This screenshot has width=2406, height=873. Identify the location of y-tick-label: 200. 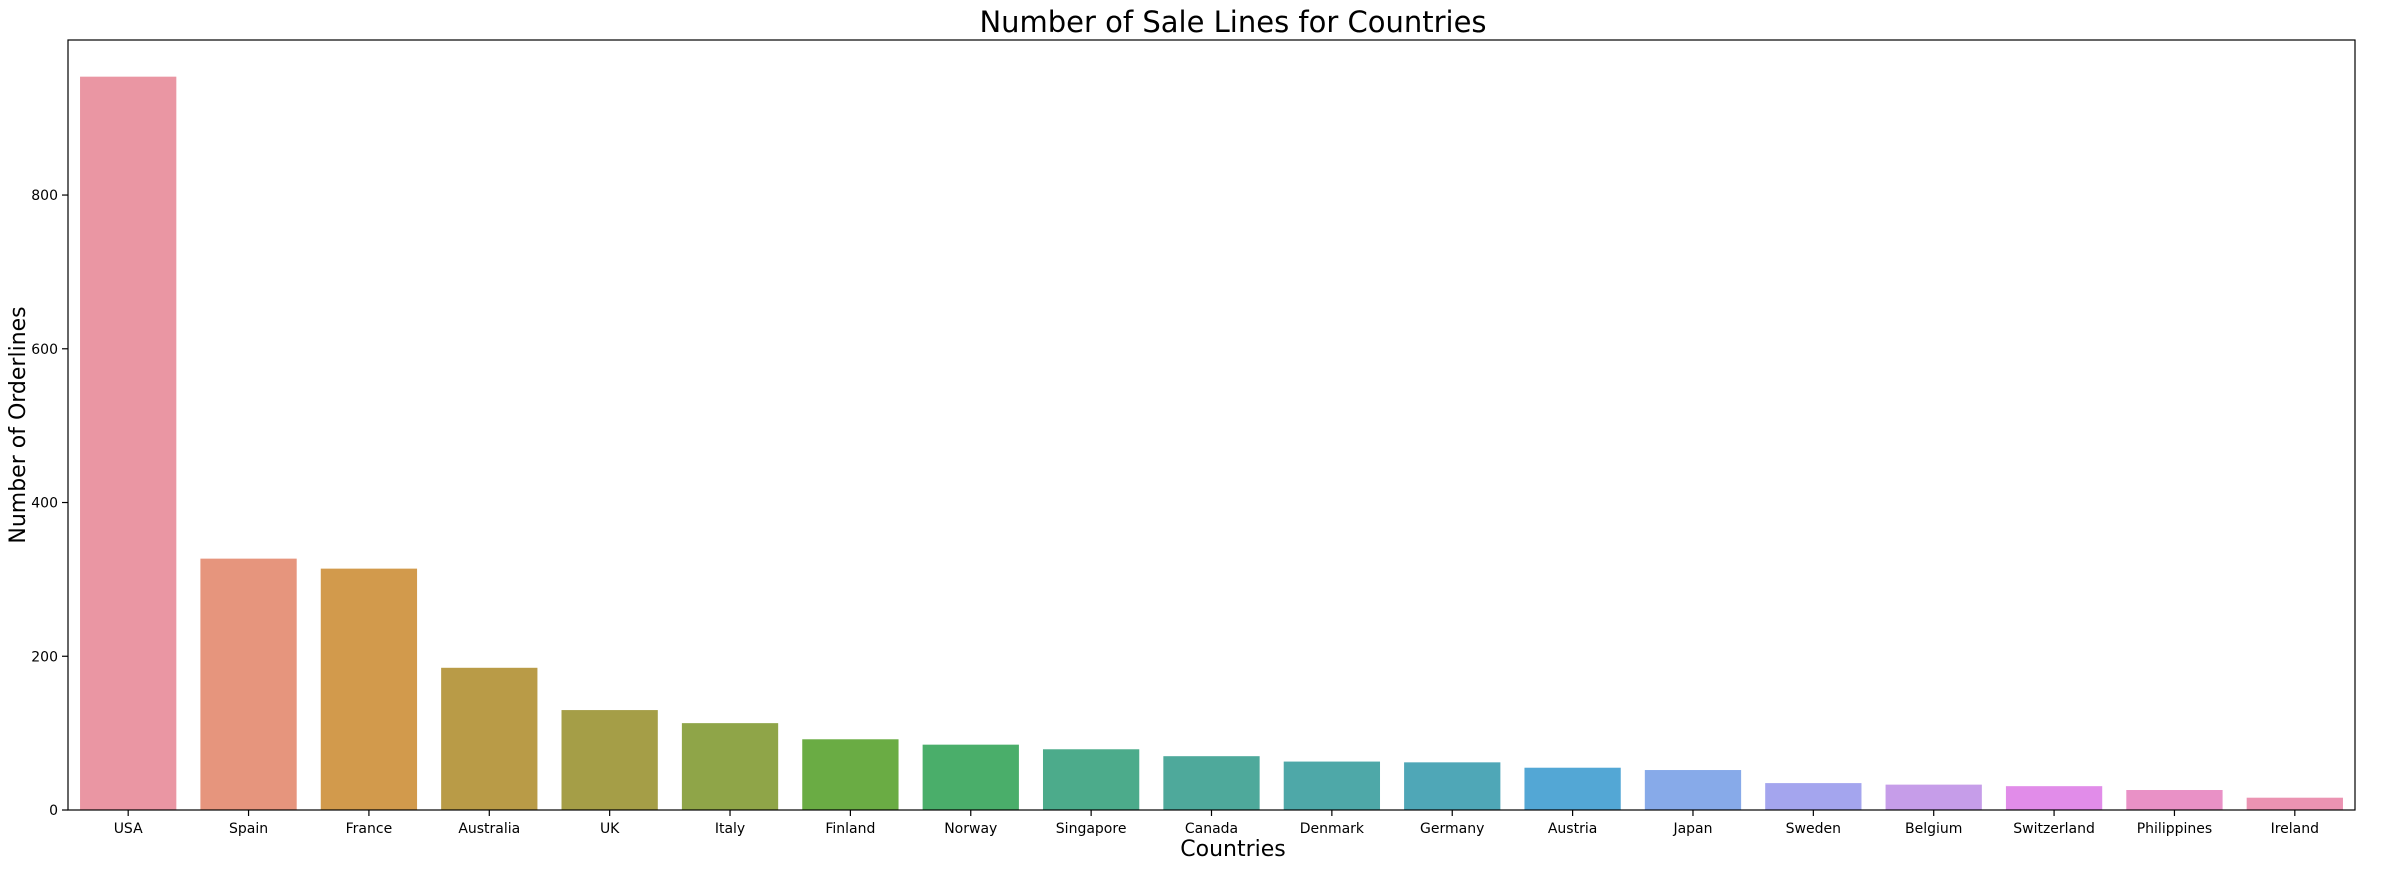
(44, 657).